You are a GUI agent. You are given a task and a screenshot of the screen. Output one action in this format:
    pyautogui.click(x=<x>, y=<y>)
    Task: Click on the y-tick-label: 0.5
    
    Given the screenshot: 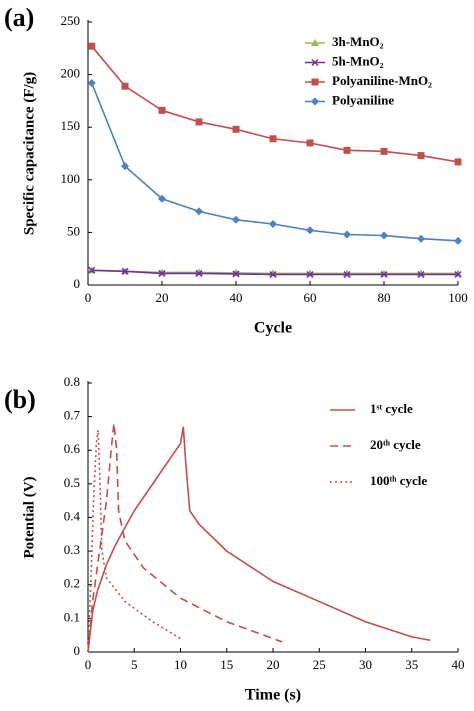 What is the action you would take?
    pyautogui.click(x=72, y=482)
    